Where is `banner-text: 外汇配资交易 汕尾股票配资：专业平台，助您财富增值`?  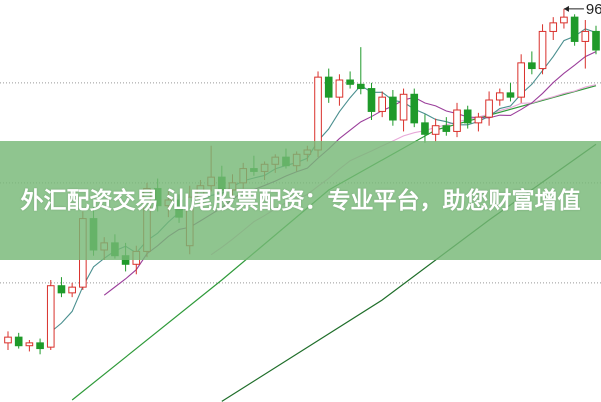 banner-text: 外汇配资交易 汕尾股票配资：专业平台，助您财富增值 is located at coordinates (300, 200).